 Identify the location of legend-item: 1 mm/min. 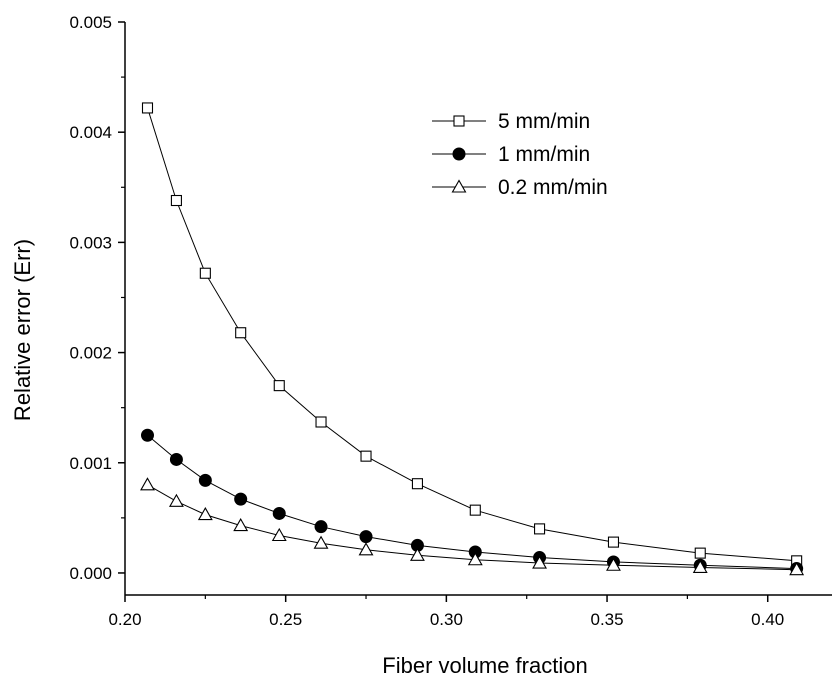
(511, 154).